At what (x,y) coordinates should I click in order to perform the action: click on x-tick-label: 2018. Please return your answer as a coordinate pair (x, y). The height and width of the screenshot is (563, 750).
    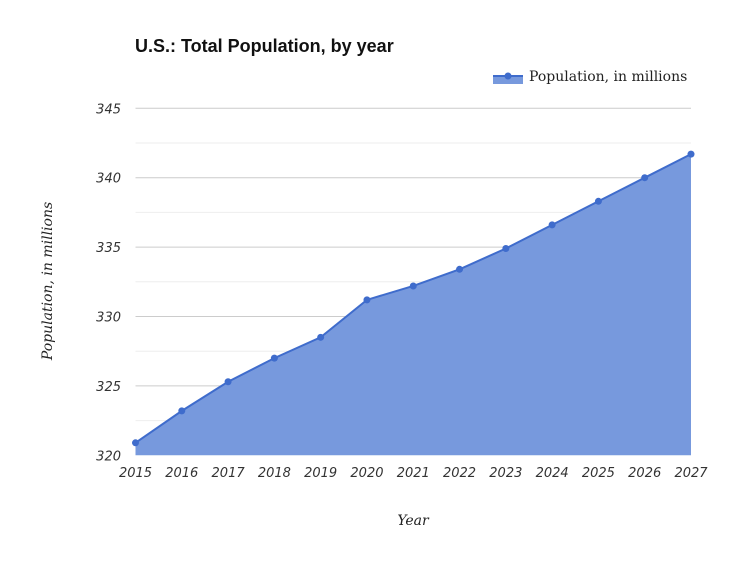
    Looking at the image, I should click on (274, 473).